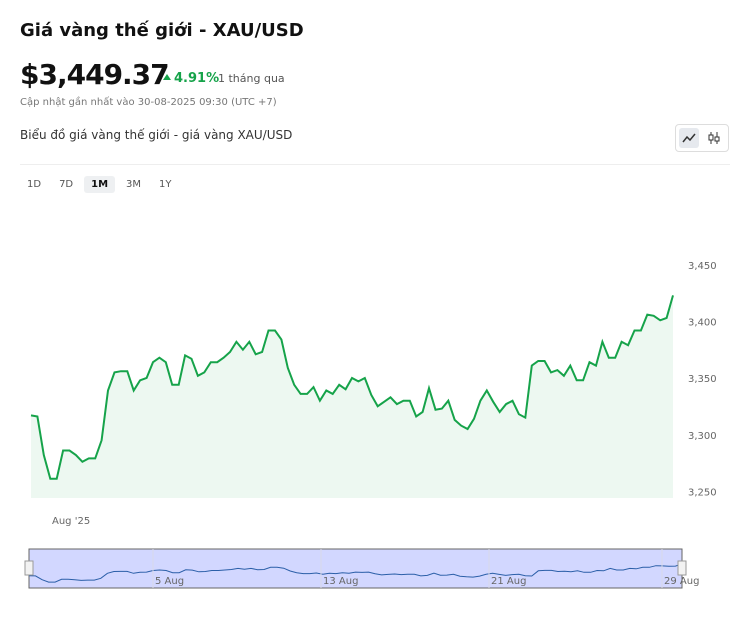  I want to click on range-button: 7D, so click(66, 184).